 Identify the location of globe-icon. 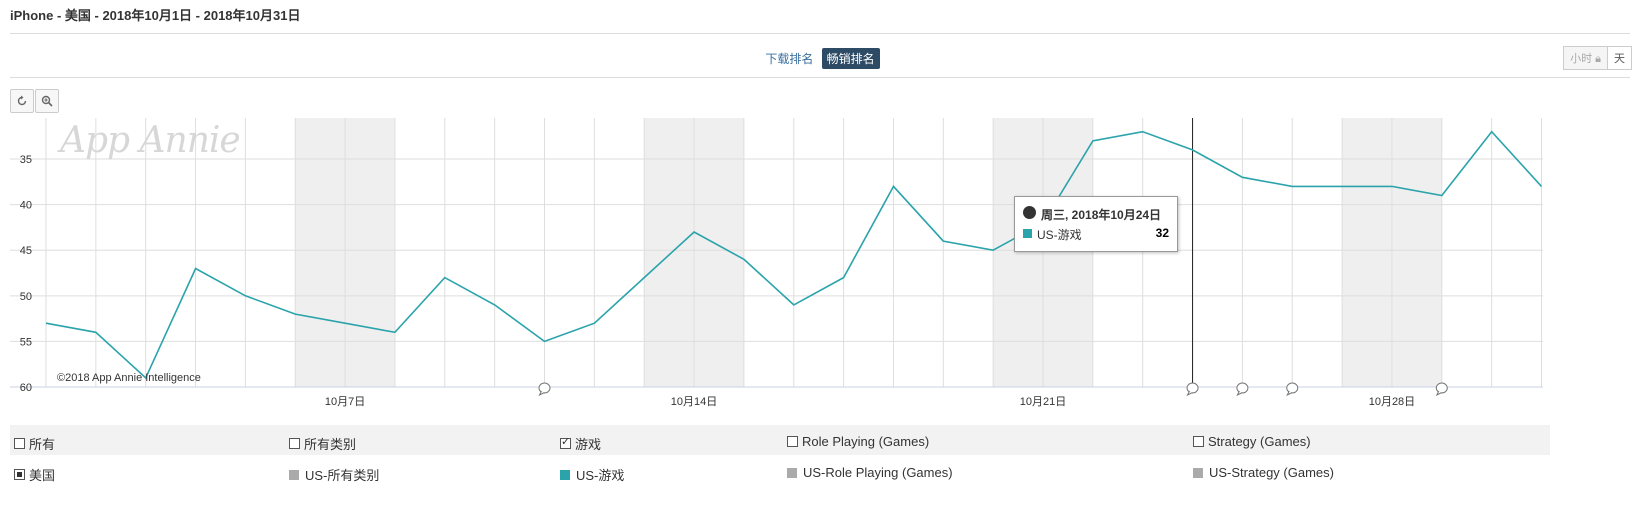
(1029, 212).